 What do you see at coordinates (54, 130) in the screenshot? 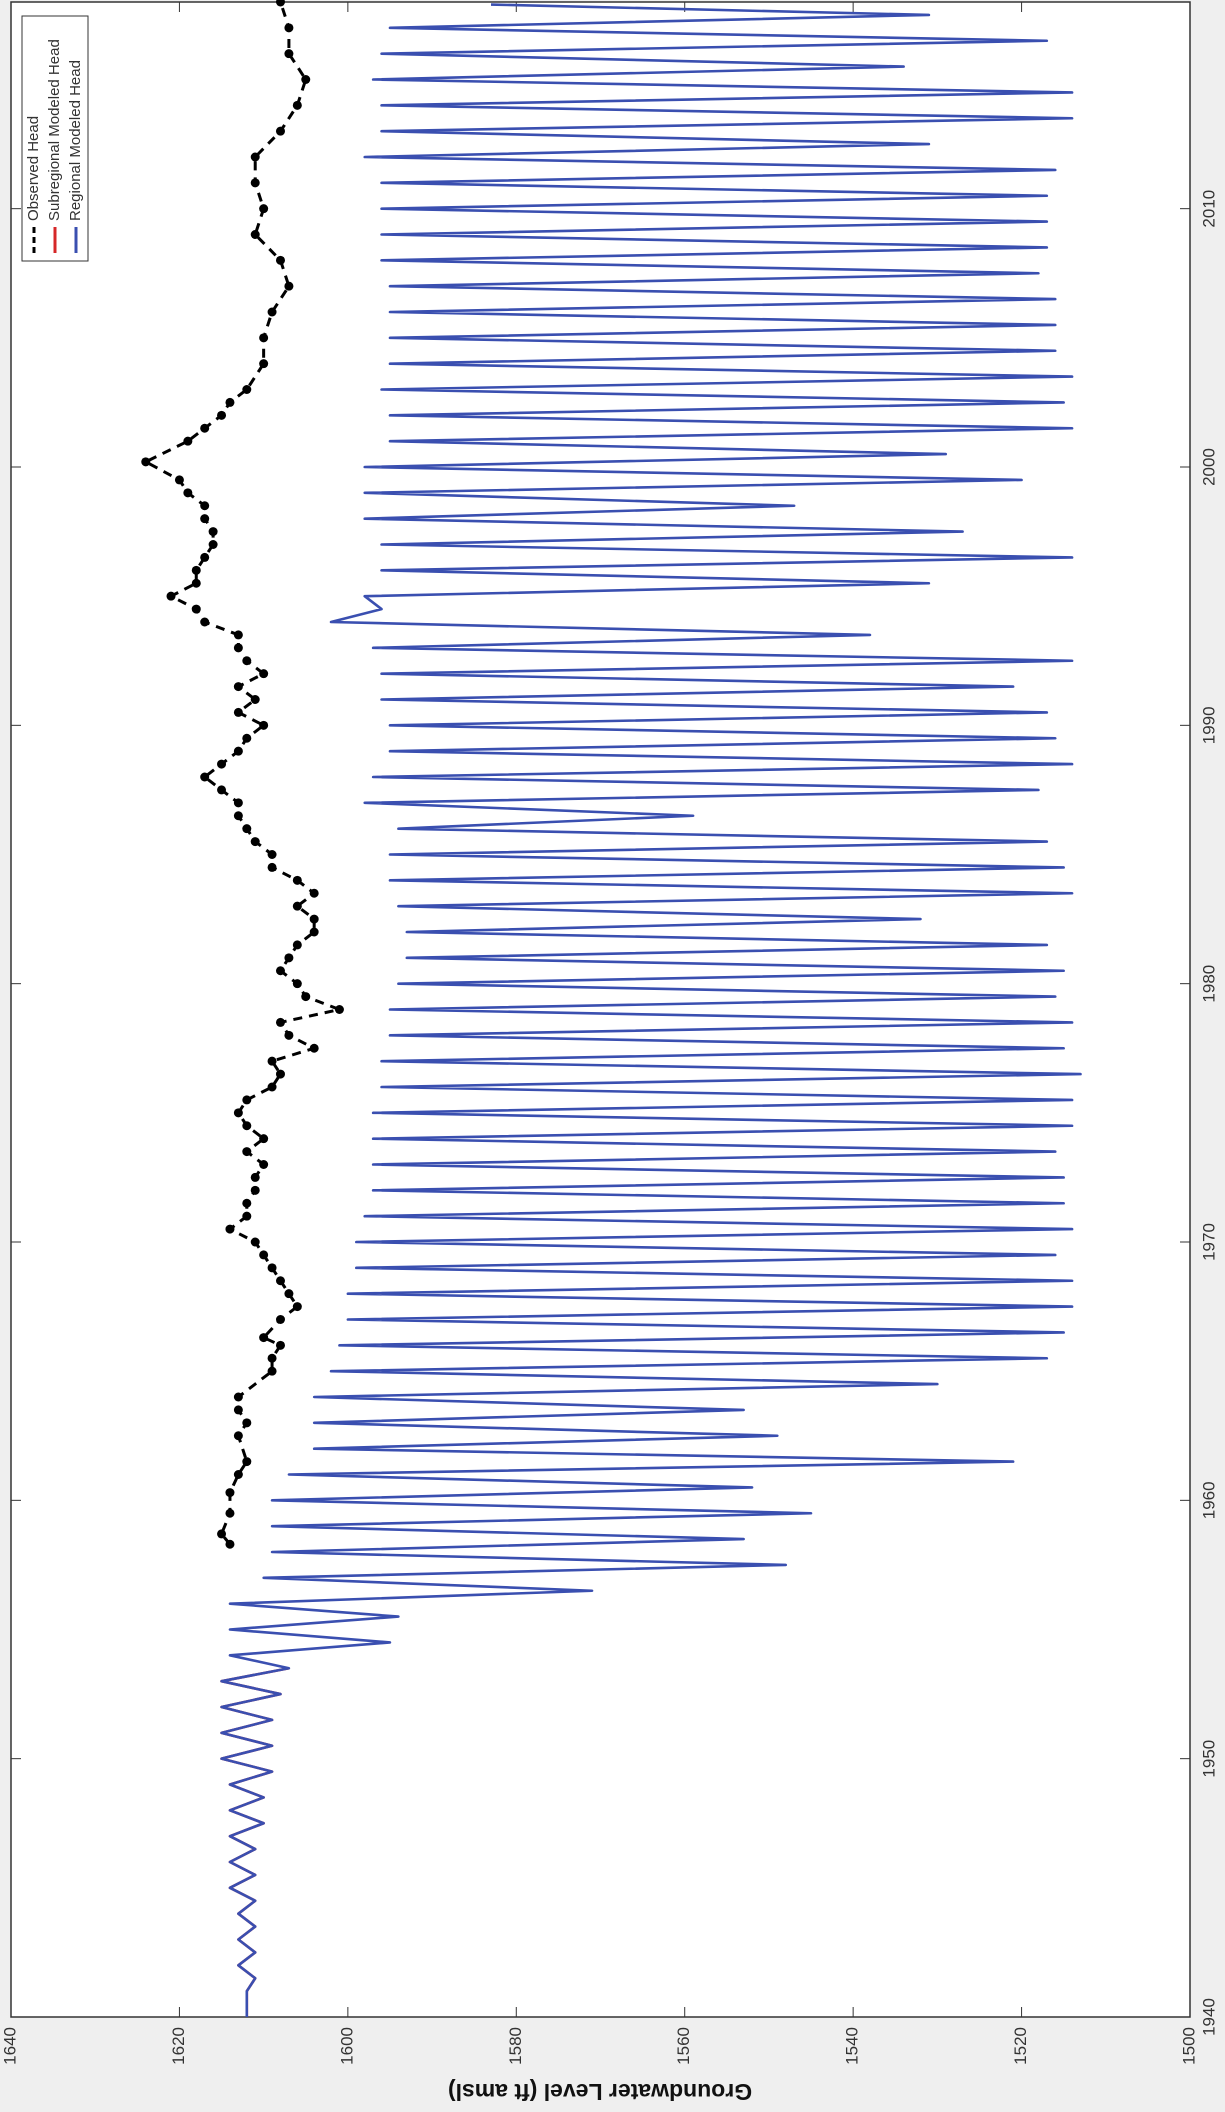
I see `legend-label: Subregional Modeled Head` at bounding box center [54, 130].